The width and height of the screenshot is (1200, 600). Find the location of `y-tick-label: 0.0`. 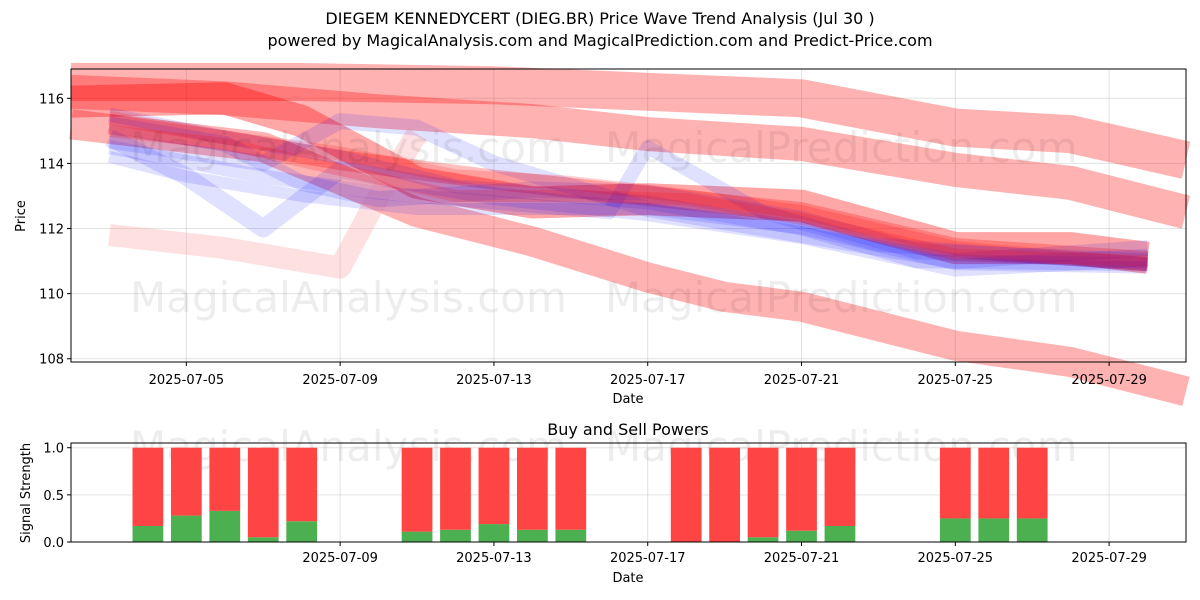

y-tick-label: 0.0 is located at coordinates (53, 543).